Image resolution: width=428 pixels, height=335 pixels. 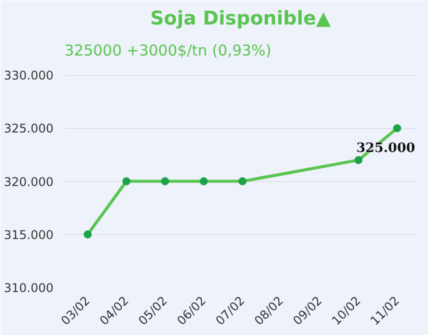 What do you see at coordinates (168, 51) in the screenshot?
I see `chart-subtitle: 325000 +3000$/tn (0,93%)` at bounding box center [168, 51].